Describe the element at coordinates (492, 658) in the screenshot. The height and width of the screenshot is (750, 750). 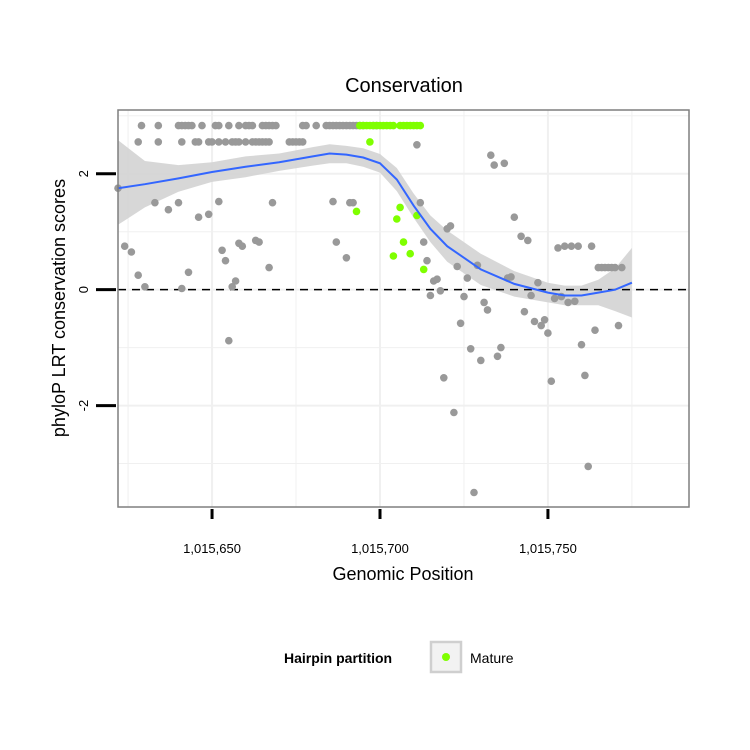
I see `legend-label-mature: Mature` at that location.